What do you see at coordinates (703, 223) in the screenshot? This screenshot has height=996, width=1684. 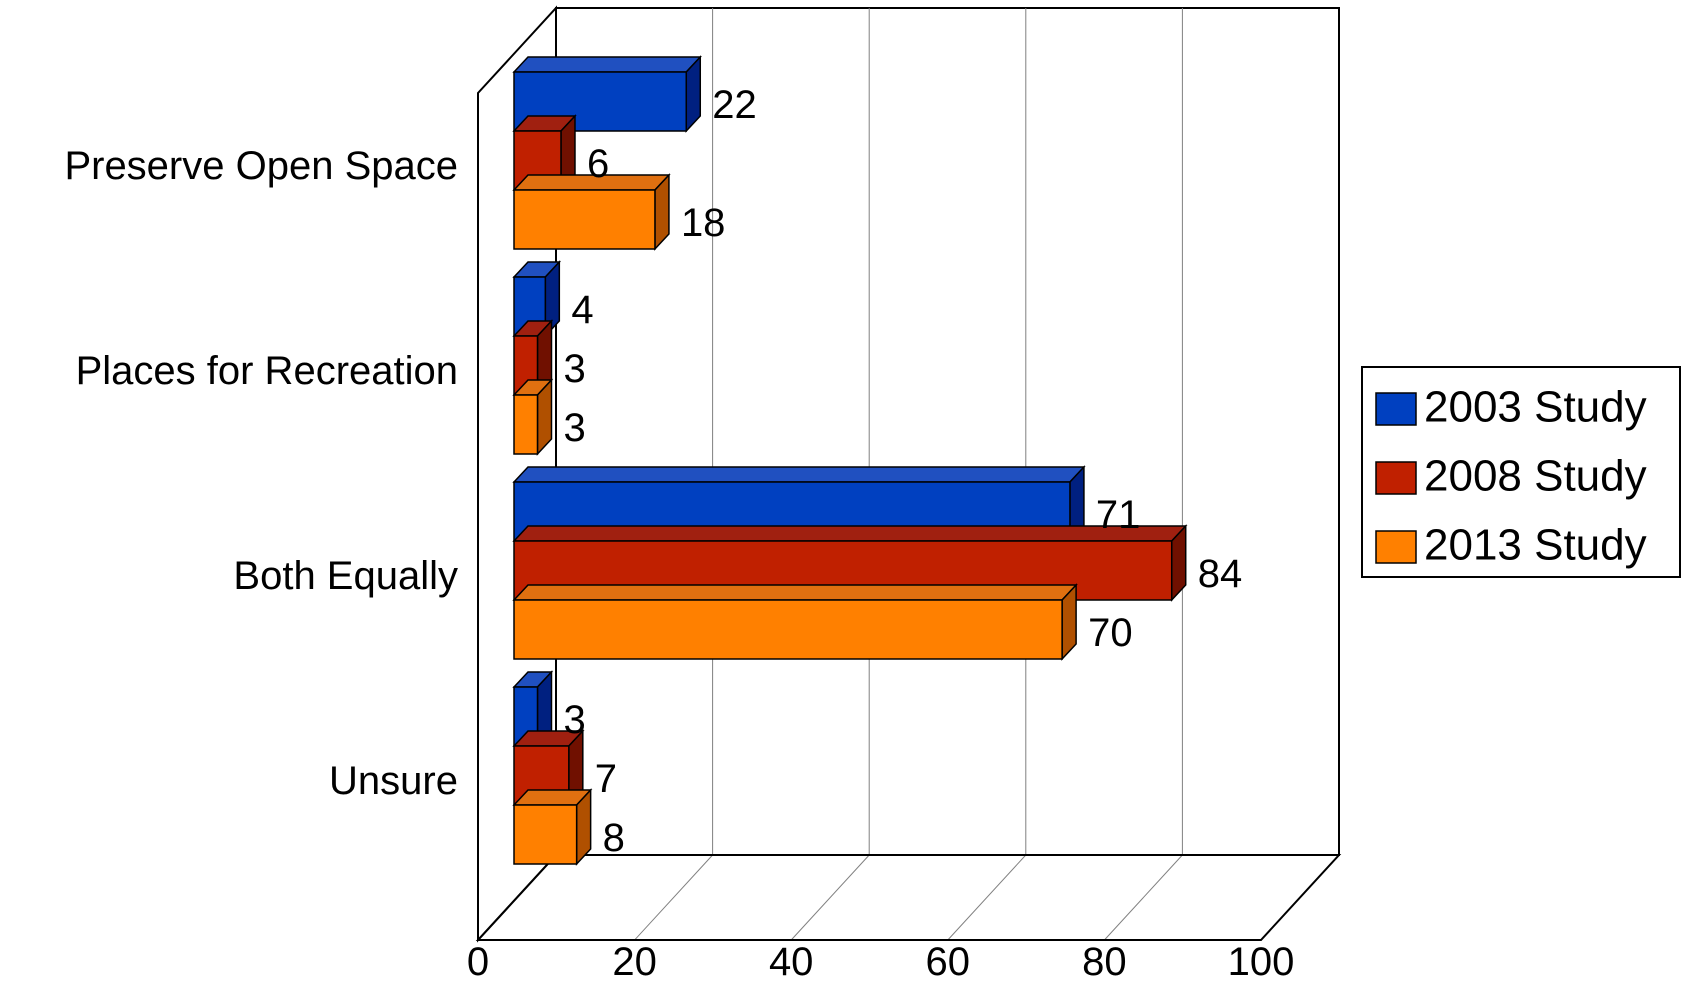 I see `data-label-preserve-open-space-2013-study: 18` at bounding box center [703, 223].